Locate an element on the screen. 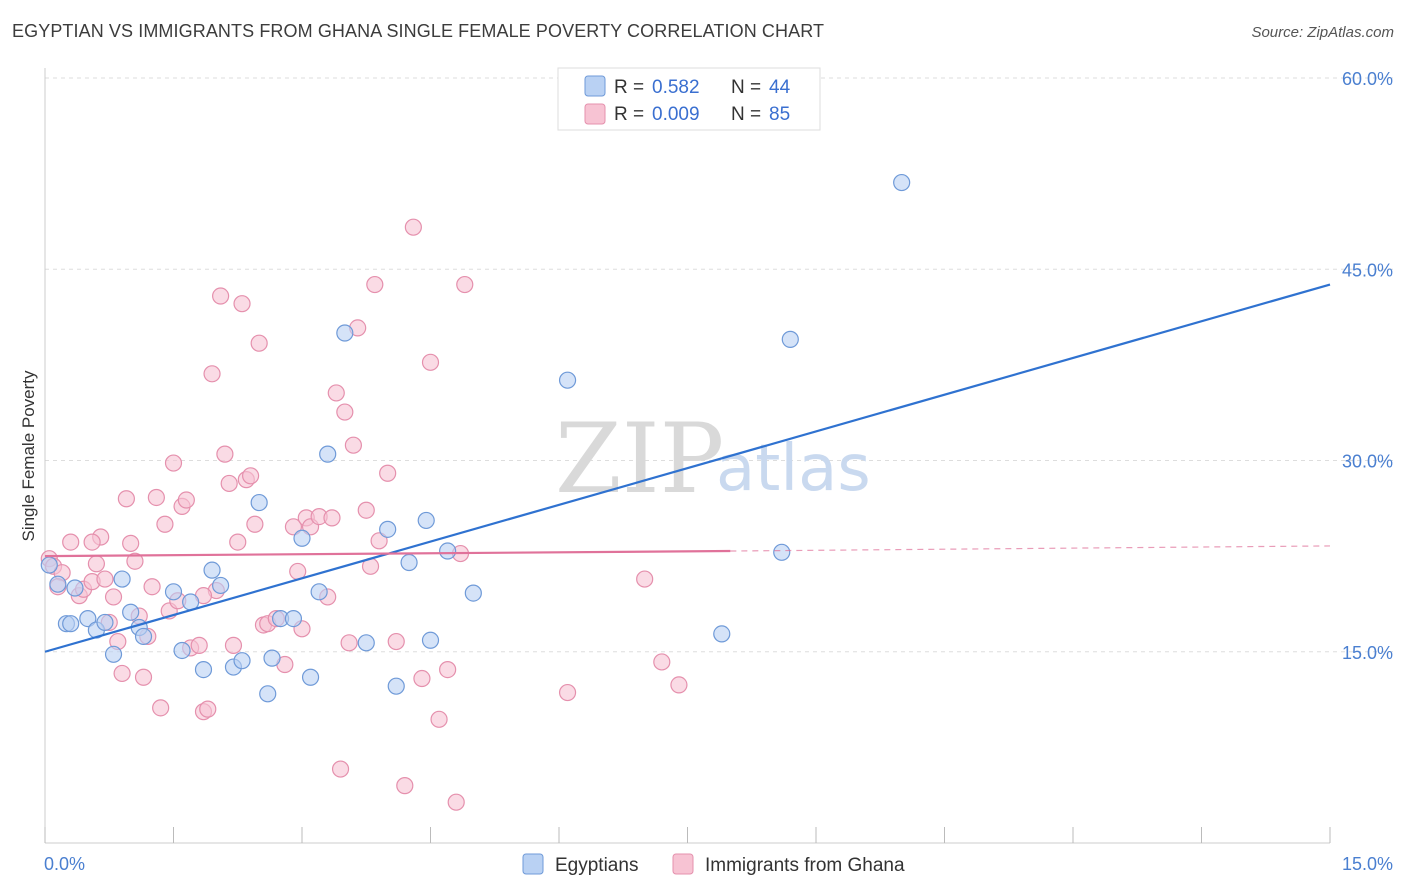  trend-line-ghana is located at coordinates (387, 553).